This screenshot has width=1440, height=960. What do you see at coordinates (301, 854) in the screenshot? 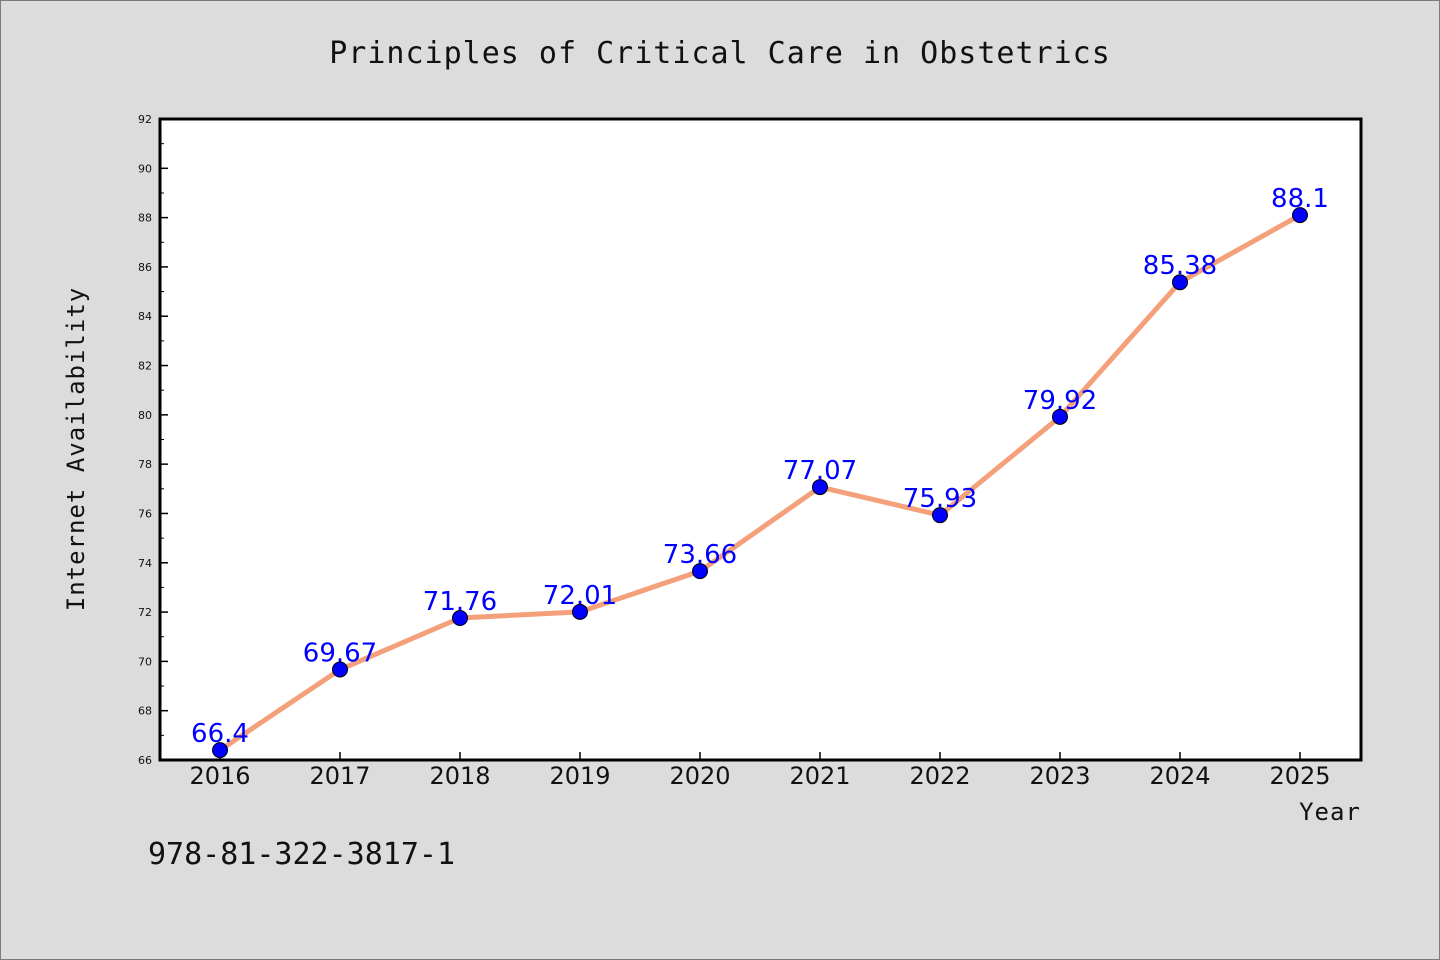
I see `isbn-footer: 978-81-322-3817-1` at bounding box center [301, 854].